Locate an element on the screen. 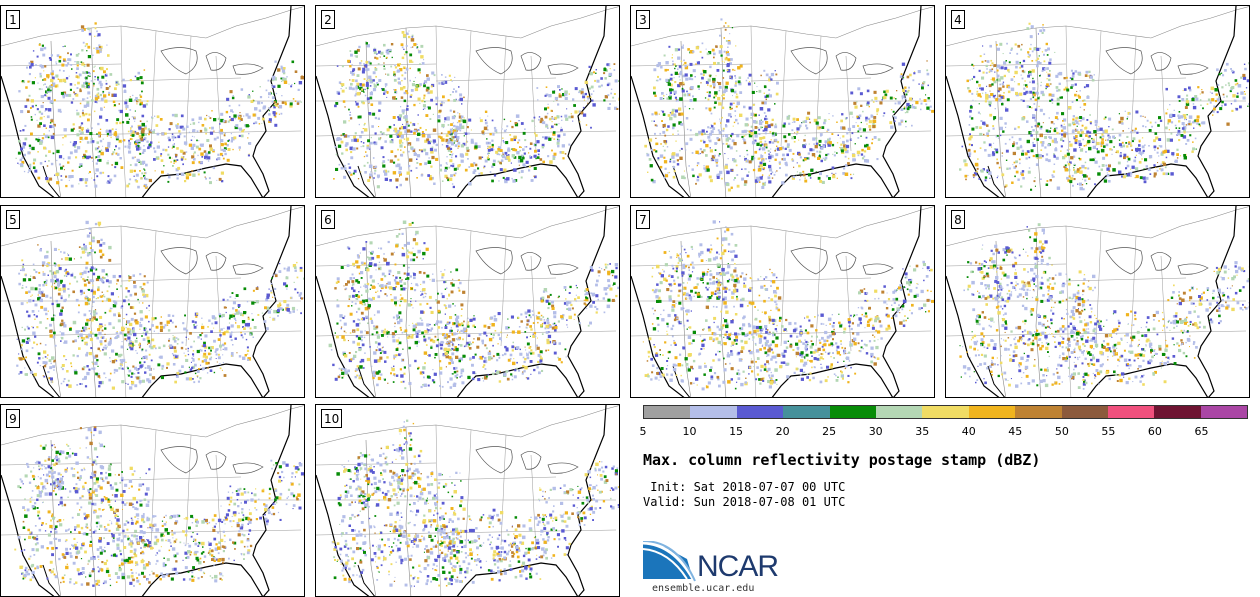  stamp-panel: 5 is located at coordinates (152, 301).